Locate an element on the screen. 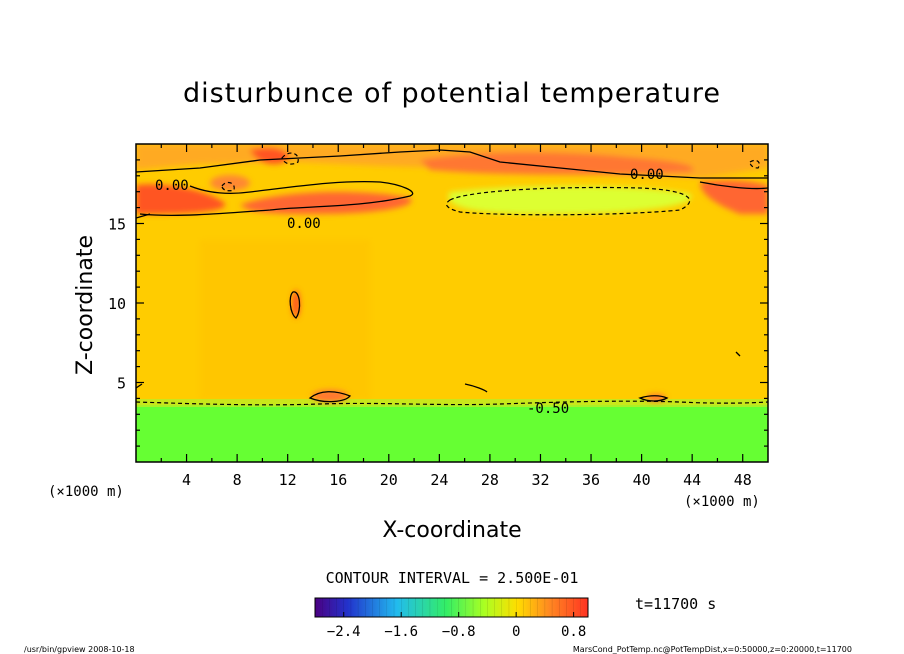  colorbar-tick-label: −0.8 is located at coordinates (459, 632).